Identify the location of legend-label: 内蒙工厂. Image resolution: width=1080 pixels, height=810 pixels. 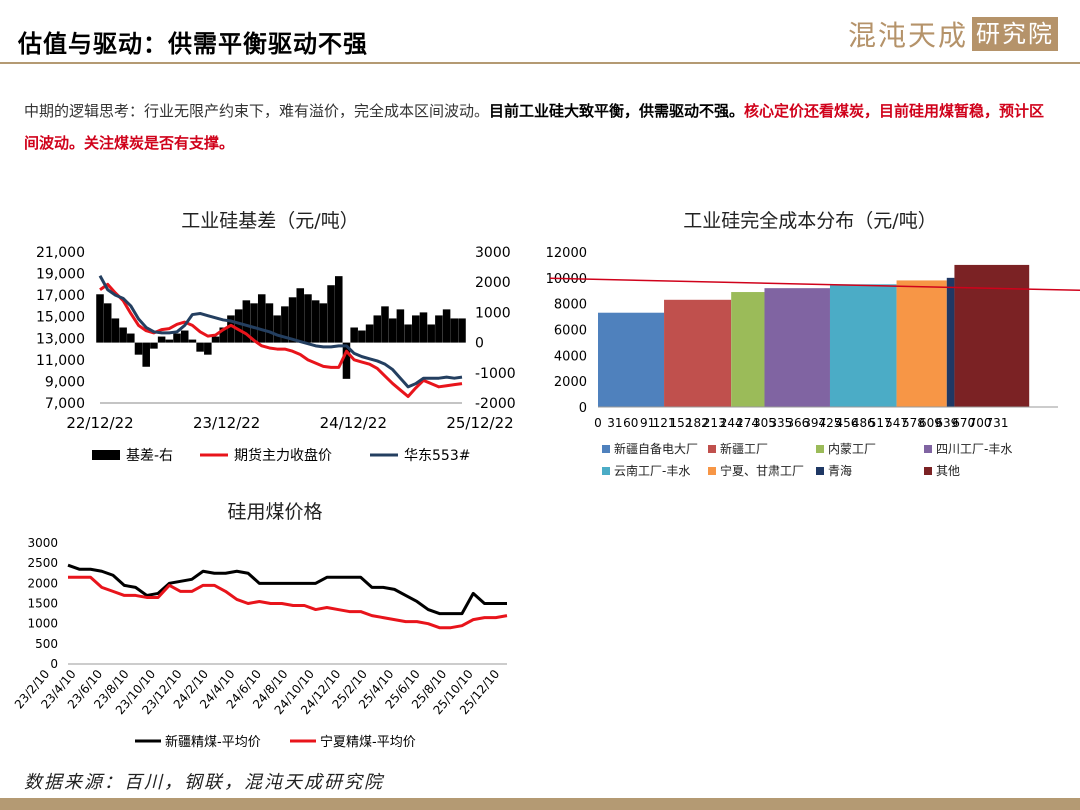
(852, 449).